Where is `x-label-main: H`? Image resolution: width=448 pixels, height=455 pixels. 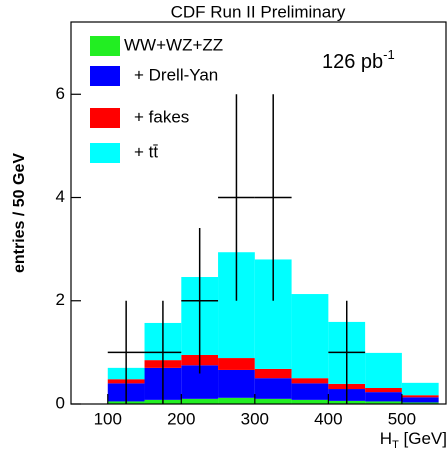 x-label-main: H is located at coordinates (386, 438).